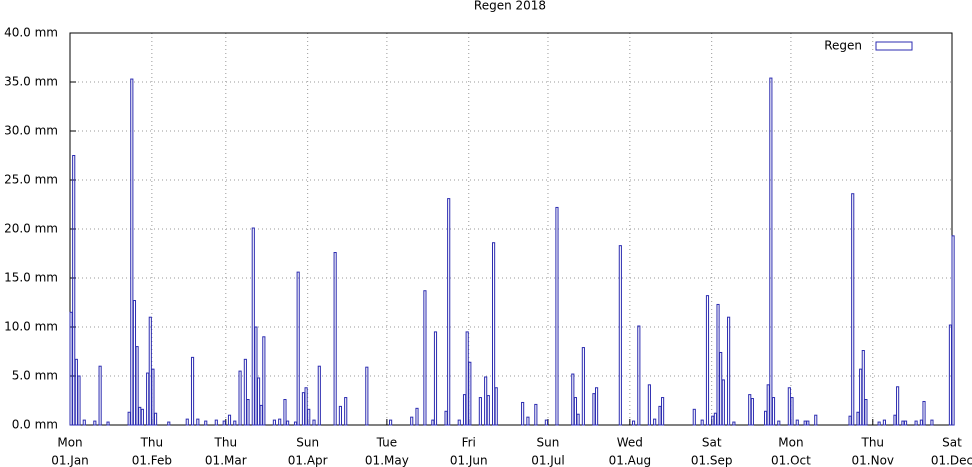 Image resolution: width=972 pixels, height=467 pixels. Describe the element at coordinates (308, 460) in the screenshot. I see `x-tick-date: 01.Apr` at that location.